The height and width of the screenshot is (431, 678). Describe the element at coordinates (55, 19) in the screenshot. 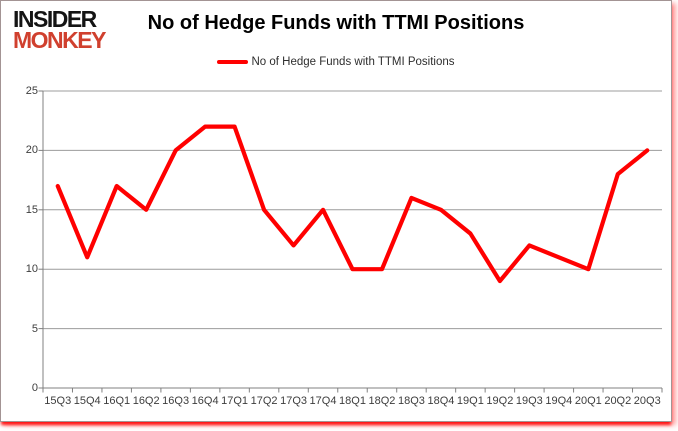

I see `logo-text-insider: INSIDER` at that location.